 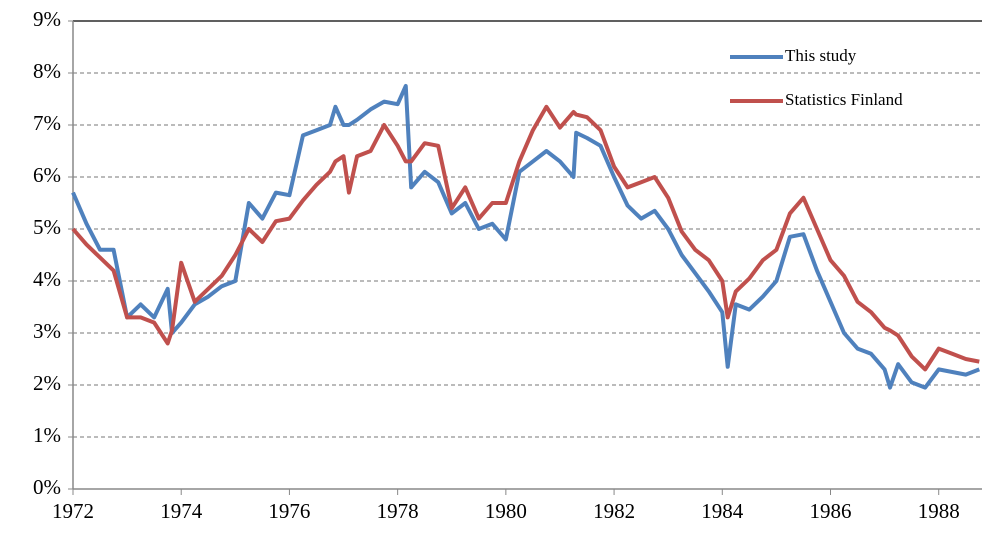 I want to click on y-tick-label: 5%, so click(x=47, y=227).